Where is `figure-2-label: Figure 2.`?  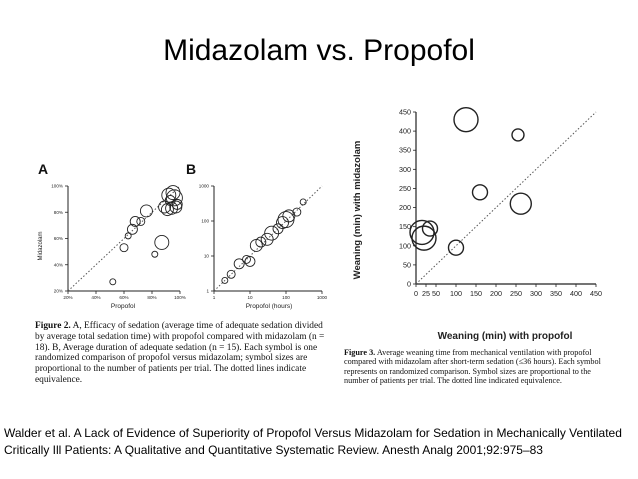
figure-2-label: Figure 2. is located at coordinates (53, 326).